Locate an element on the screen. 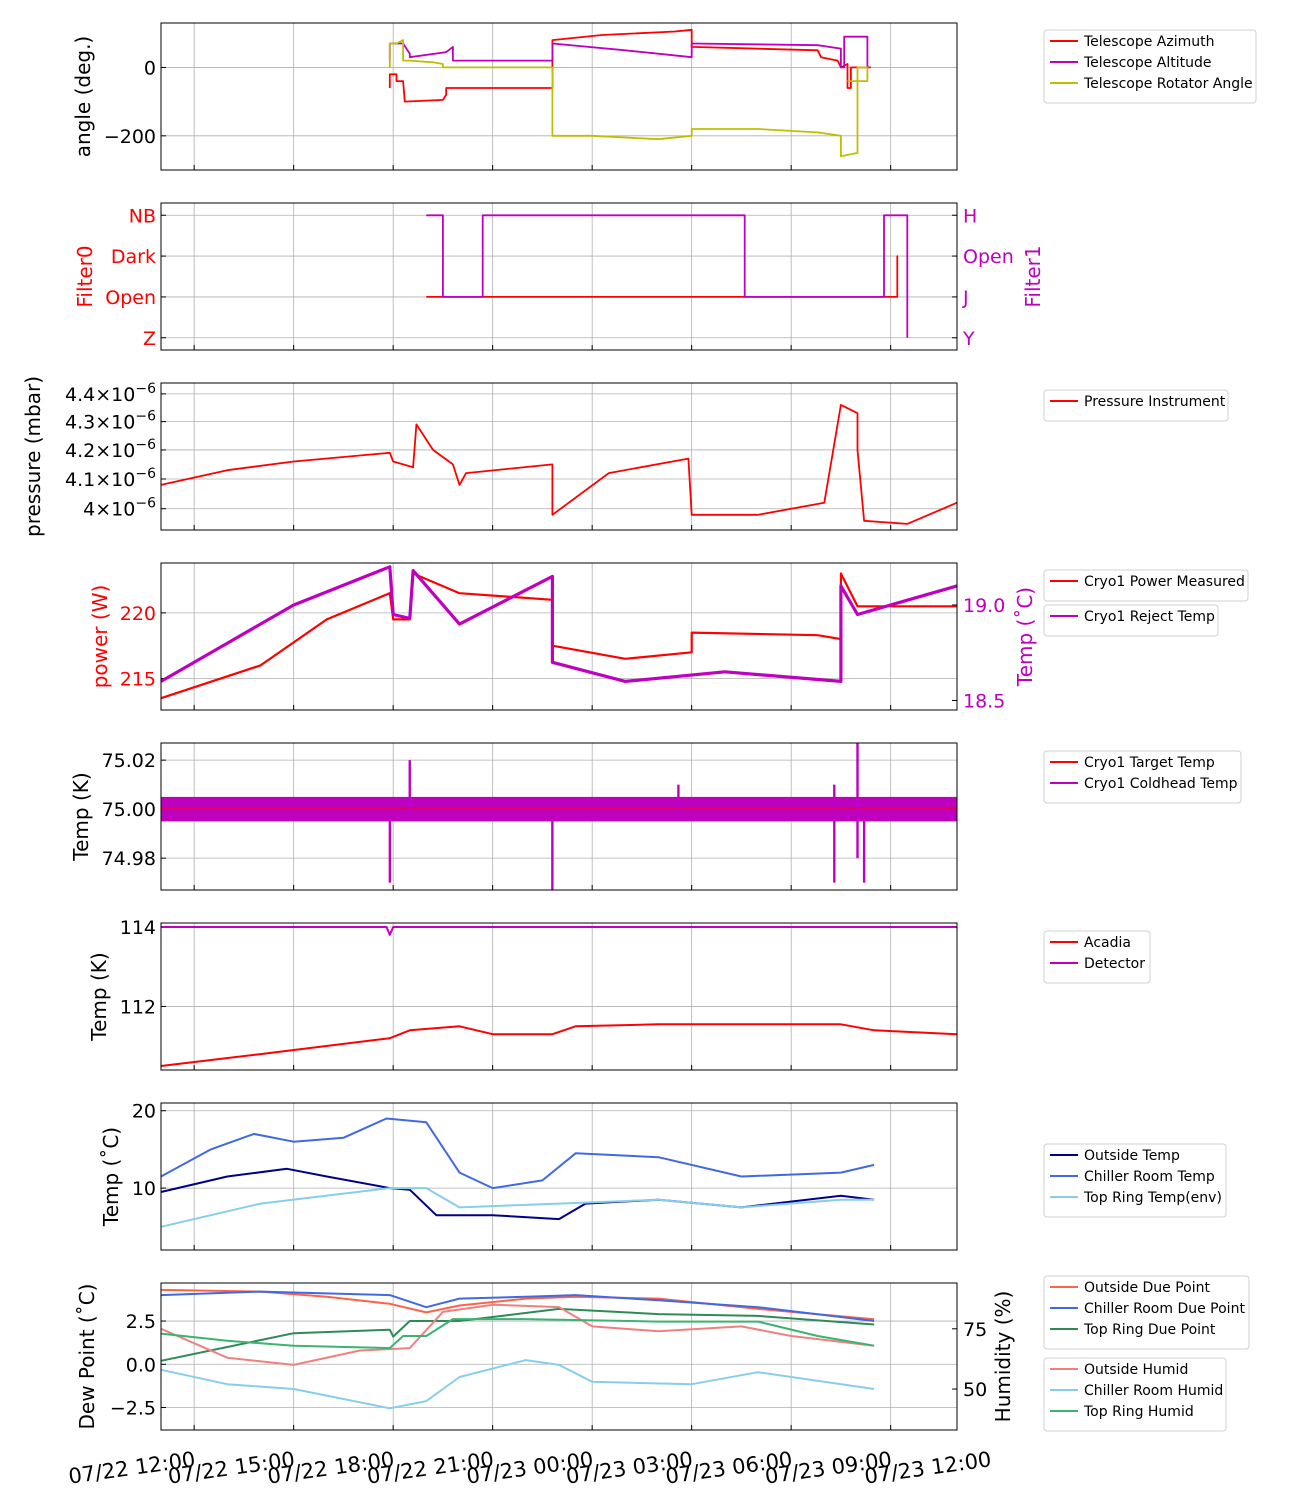  series-line-cryo1-power-measured is located at coordinates (558, 636).